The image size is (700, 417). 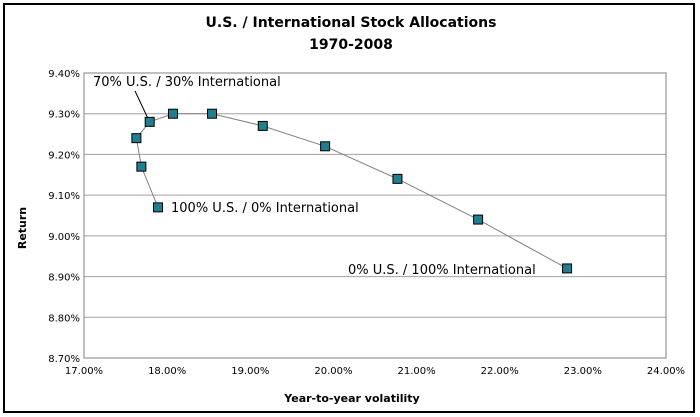 What do you see at coordinates (64, 318) in the screenshot?
I see `y-tick-label: 8.80%` at bounding box center [64, 318].